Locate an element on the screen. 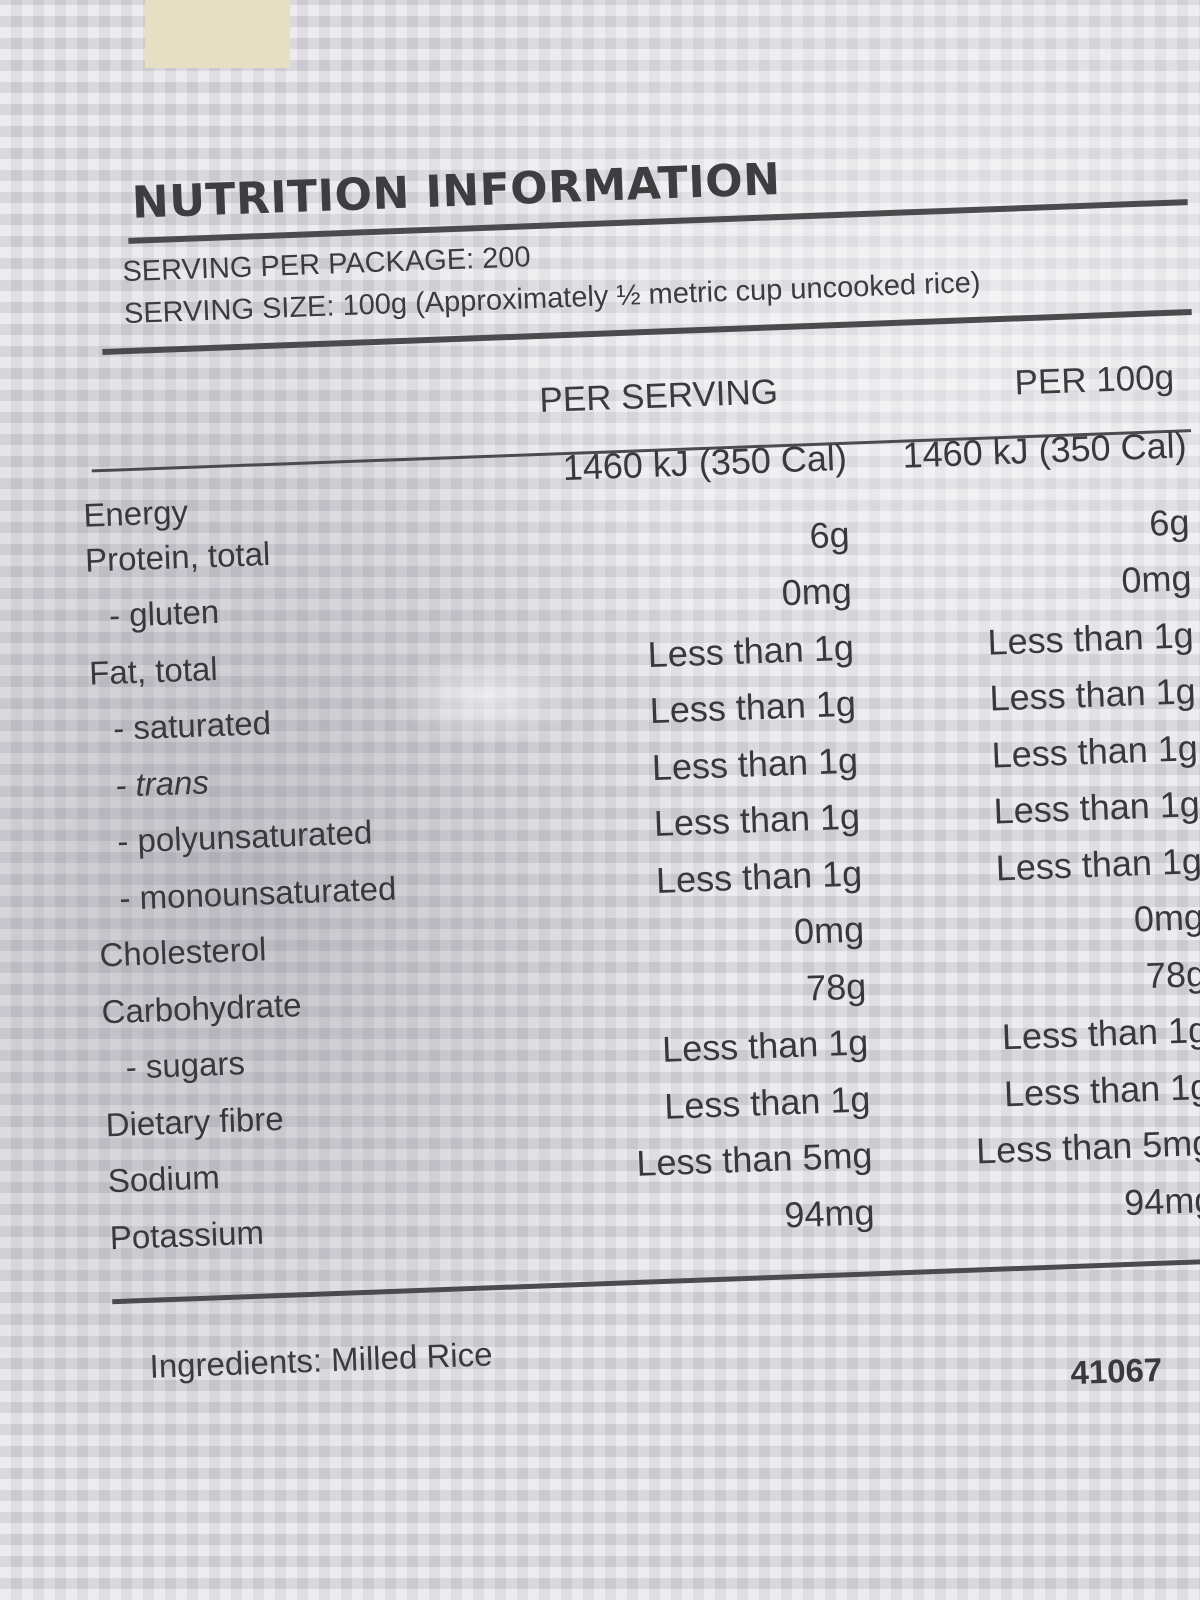 This screenshot has width=1200, height=1600. value-per-serving: 6g is located at coordinates (829, 534).